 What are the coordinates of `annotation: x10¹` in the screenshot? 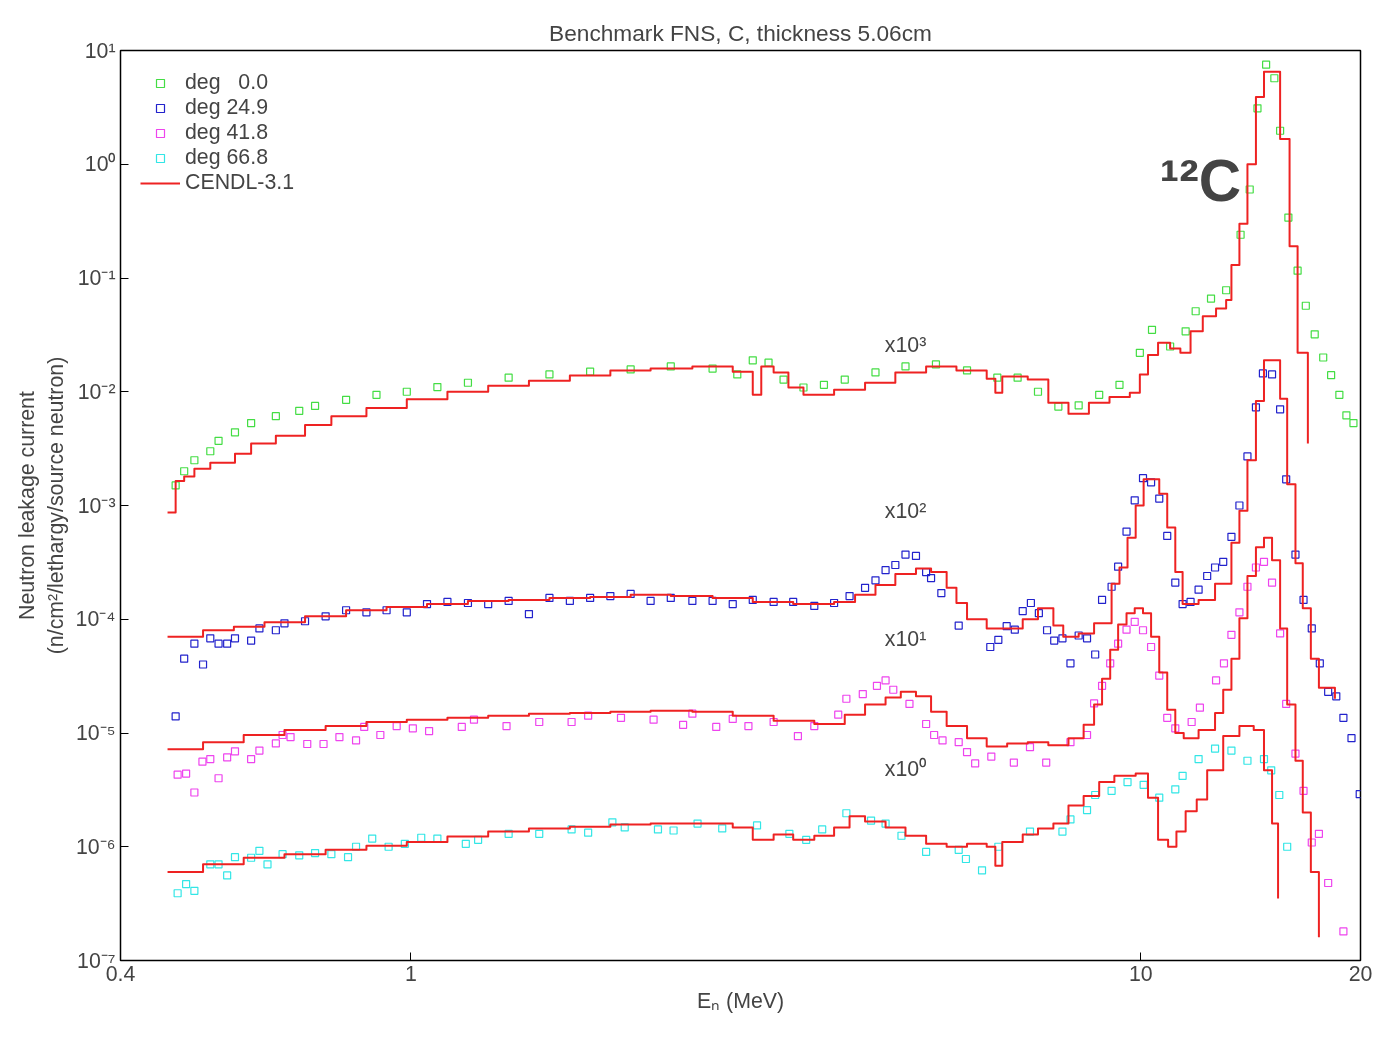 It's located at (905, 638).